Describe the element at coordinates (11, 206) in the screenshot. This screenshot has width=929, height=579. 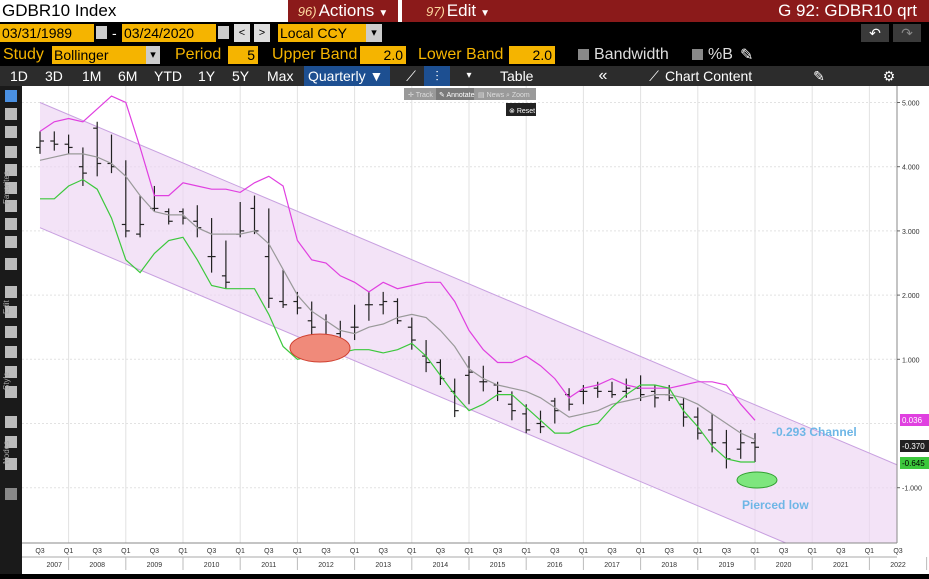
I see `ruler-icon` at that location.